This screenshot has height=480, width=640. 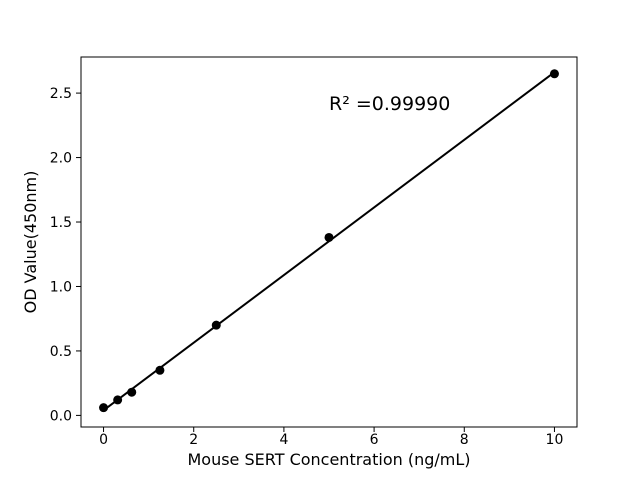 I want to click on y-tick-label: 0.5, so click(x=61, y=352).